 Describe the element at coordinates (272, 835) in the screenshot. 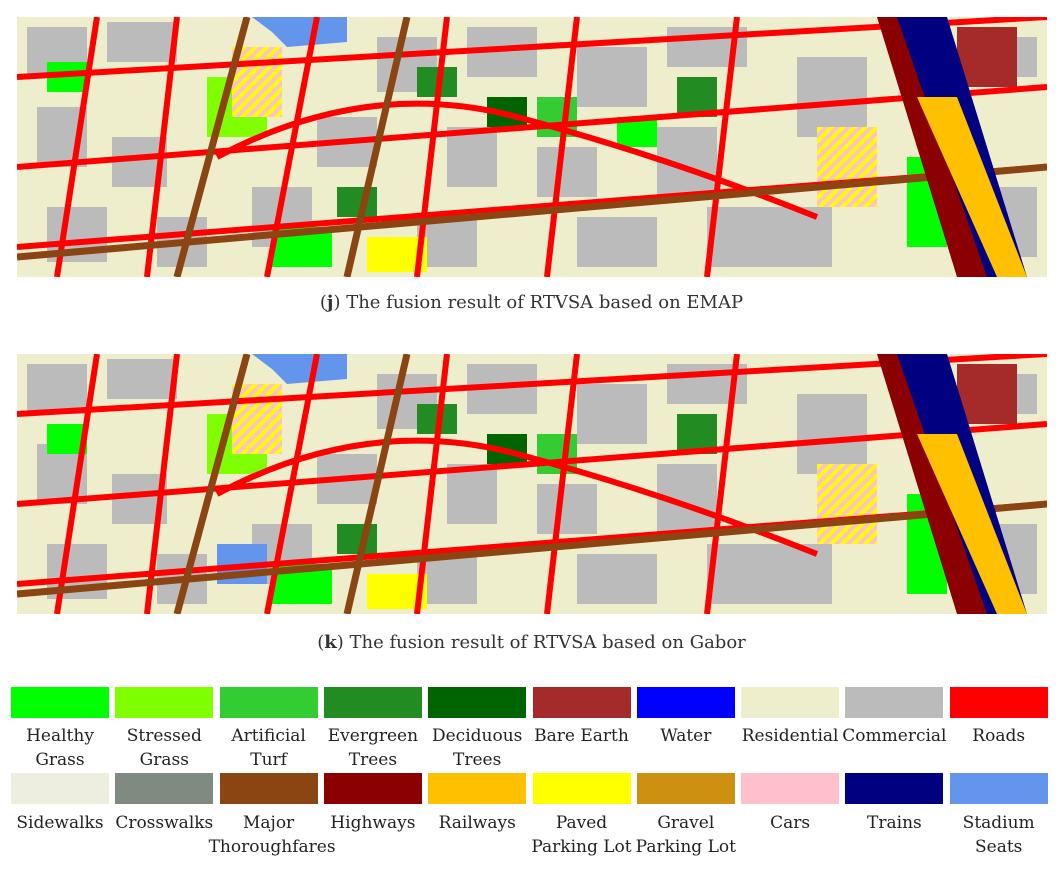

I see `legend-label: Major Thoroughfares` at that location.